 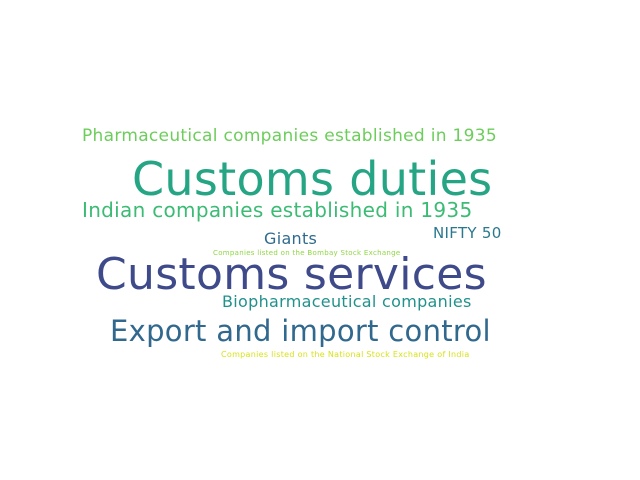 I want to click on word-indian-companies-1935: Indian companies established in 1935, so click(x=277, y=210).